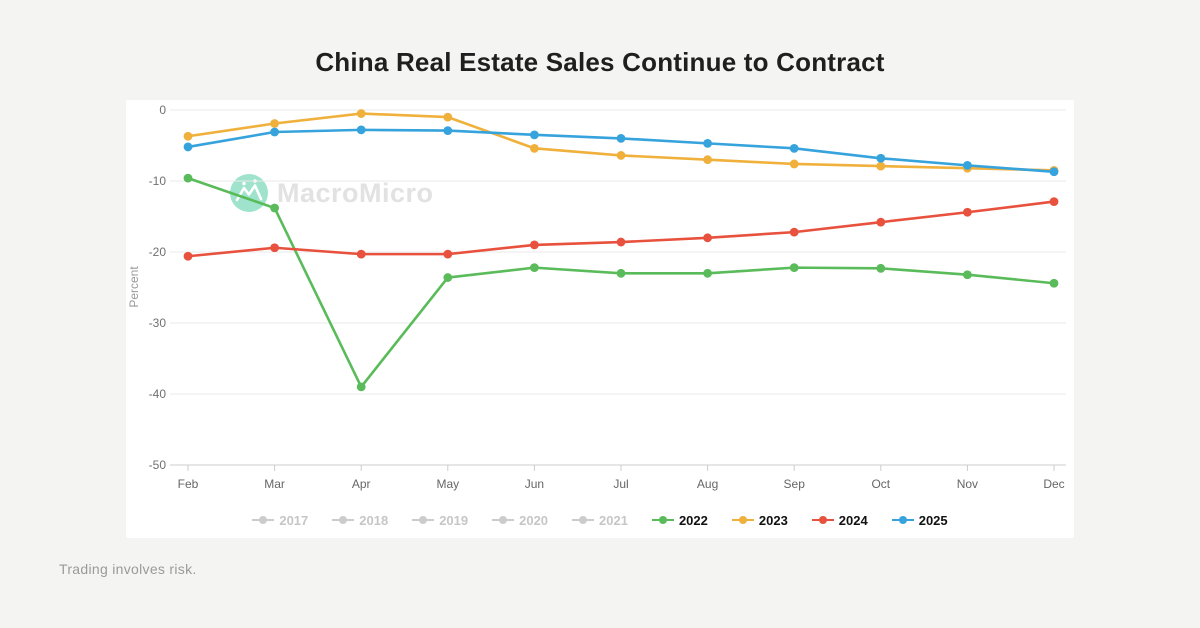 The image size is (1200, 628). What do you see at coordinates (621, 155) in the screenshot?
I see `data-point-2023-Jul` at bounding box center [621, 155].